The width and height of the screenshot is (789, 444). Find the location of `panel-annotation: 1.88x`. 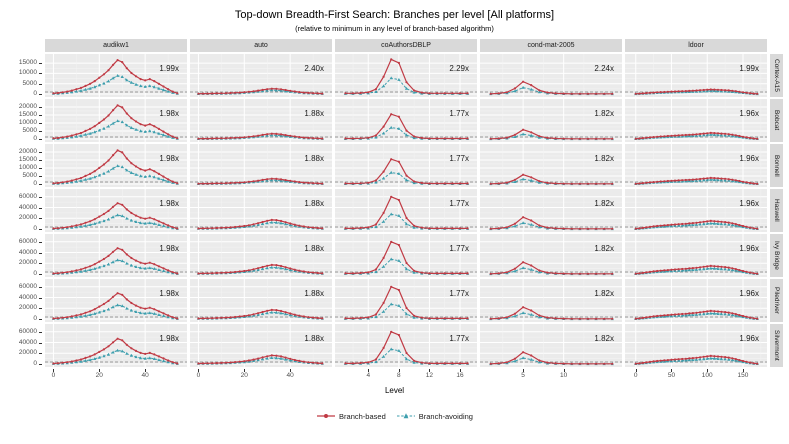

panel-annotation: 1.88x is located at coordinates (314, 339).